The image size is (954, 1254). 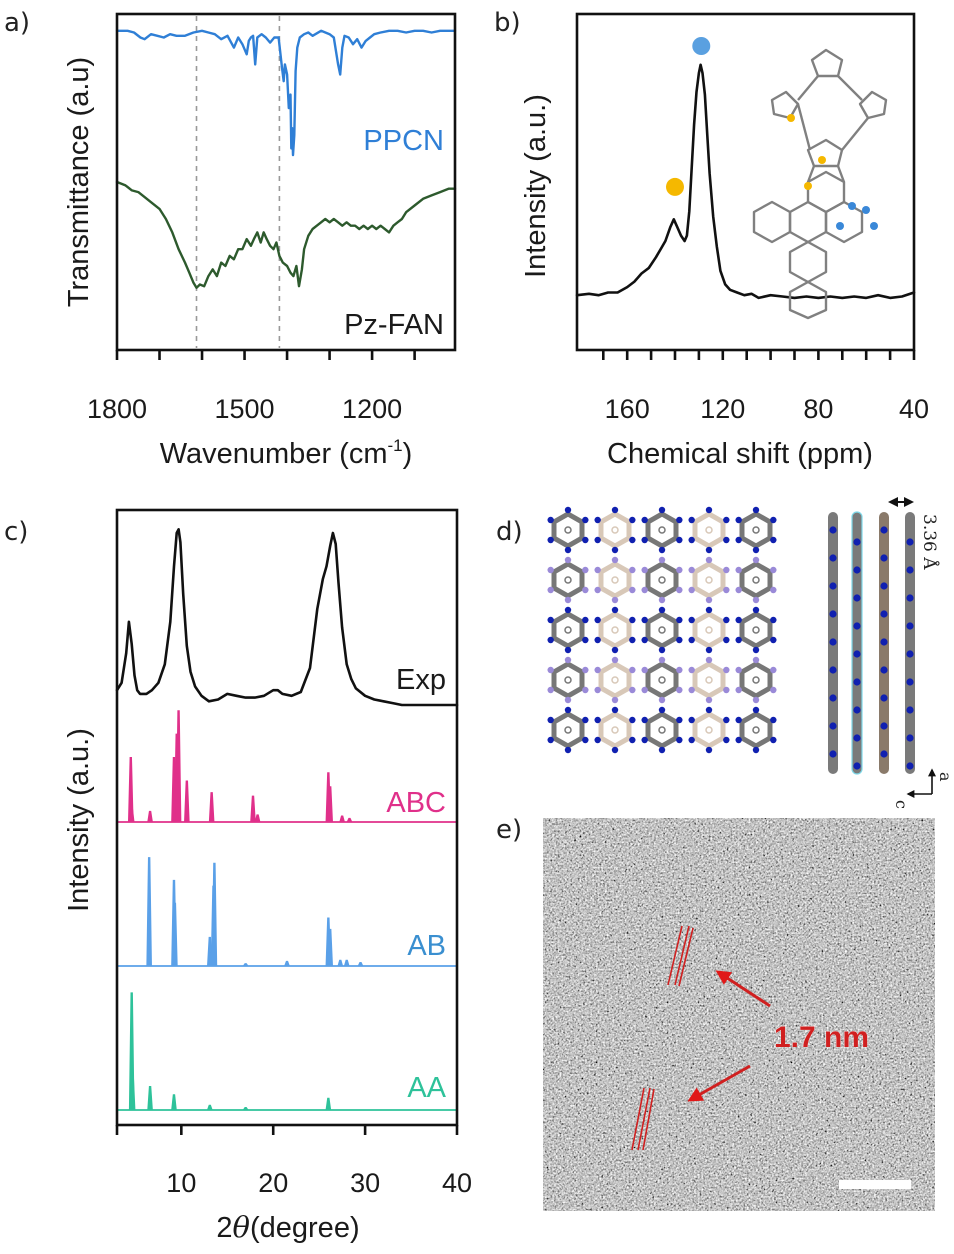 I want to click on pyrrole-ring-center, so click(x=825, y=153).